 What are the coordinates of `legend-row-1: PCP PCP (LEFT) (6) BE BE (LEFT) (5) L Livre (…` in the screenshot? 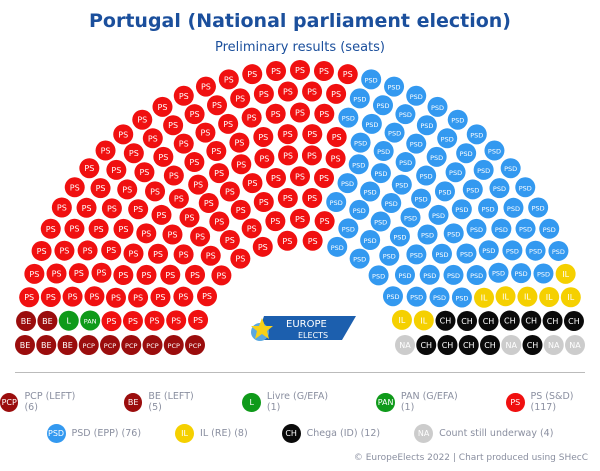 It's located at (300, 402).